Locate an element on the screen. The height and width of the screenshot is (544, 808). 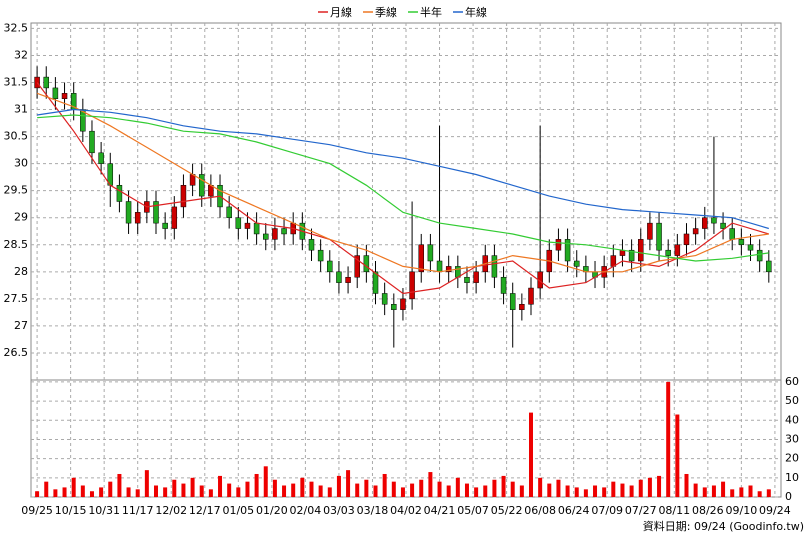
y-tick-label: 27 is located at coordinates (21, 325).